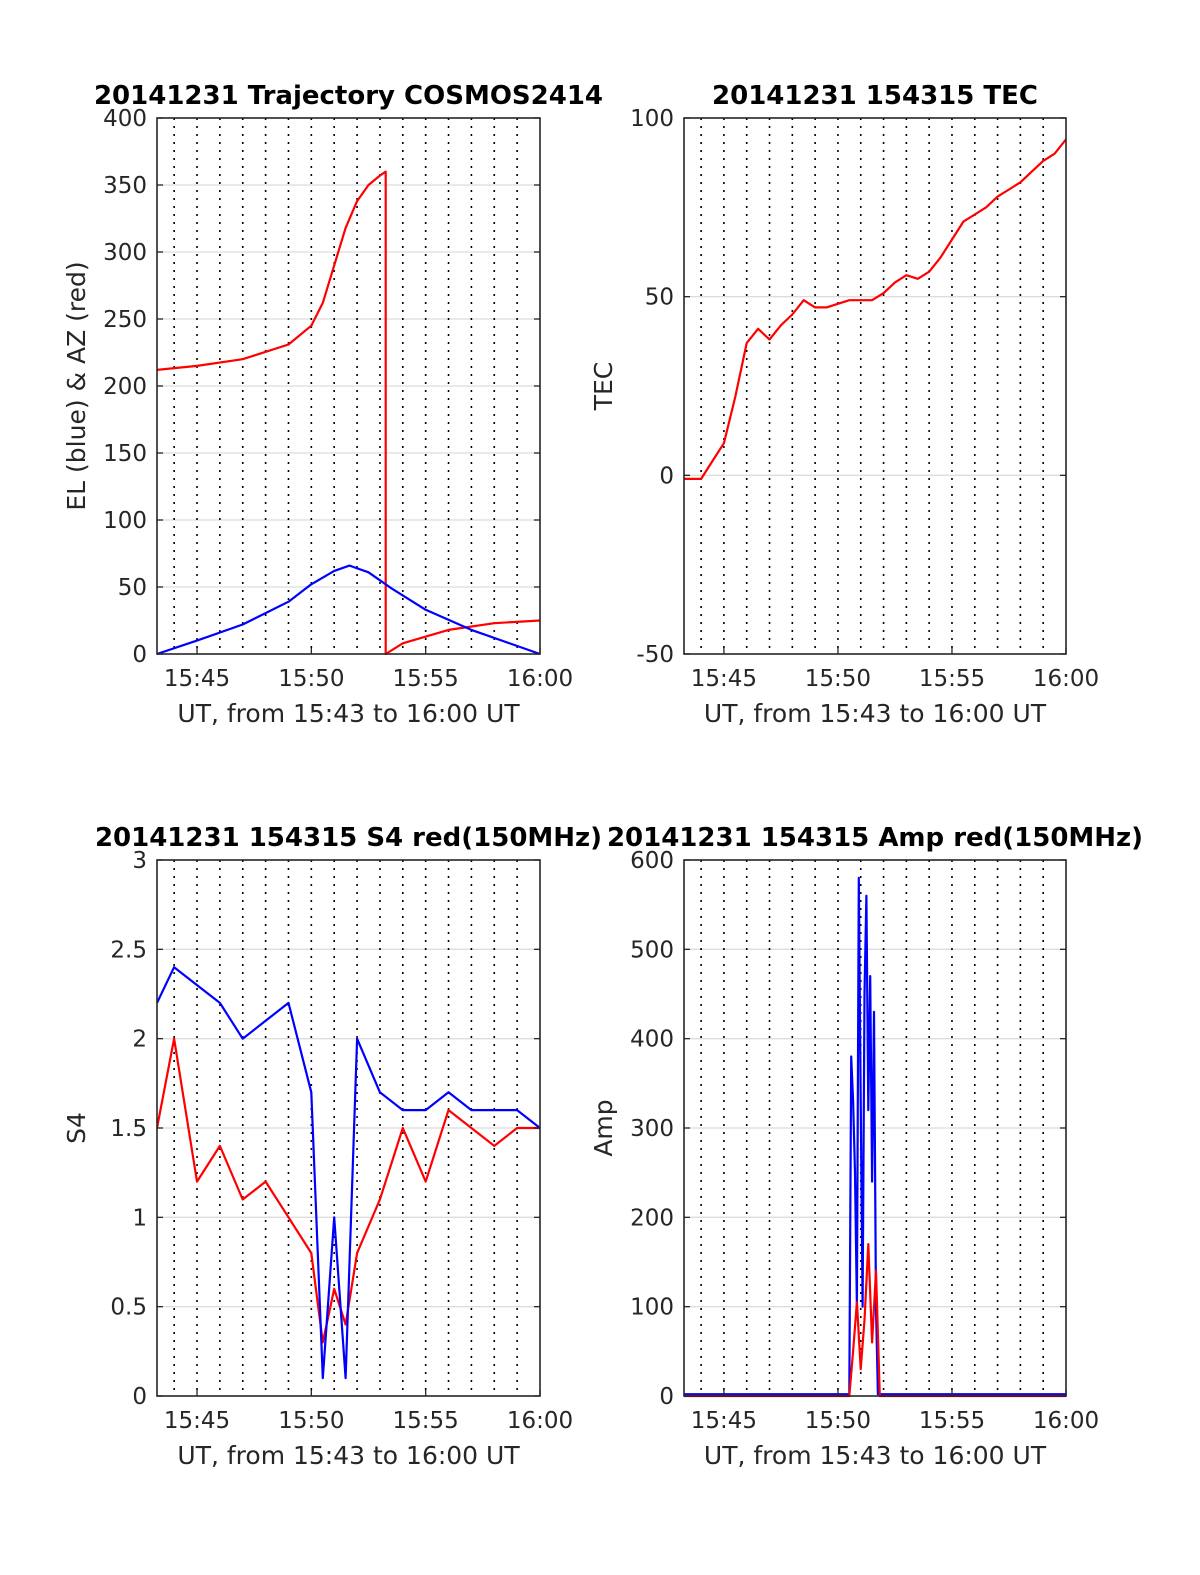 This screenshot has width=1200, height=1575. What do you see at coordinates (652, 861) in the screenshot?
I see `ytick-label: 600` at bounding box center [652, 861].